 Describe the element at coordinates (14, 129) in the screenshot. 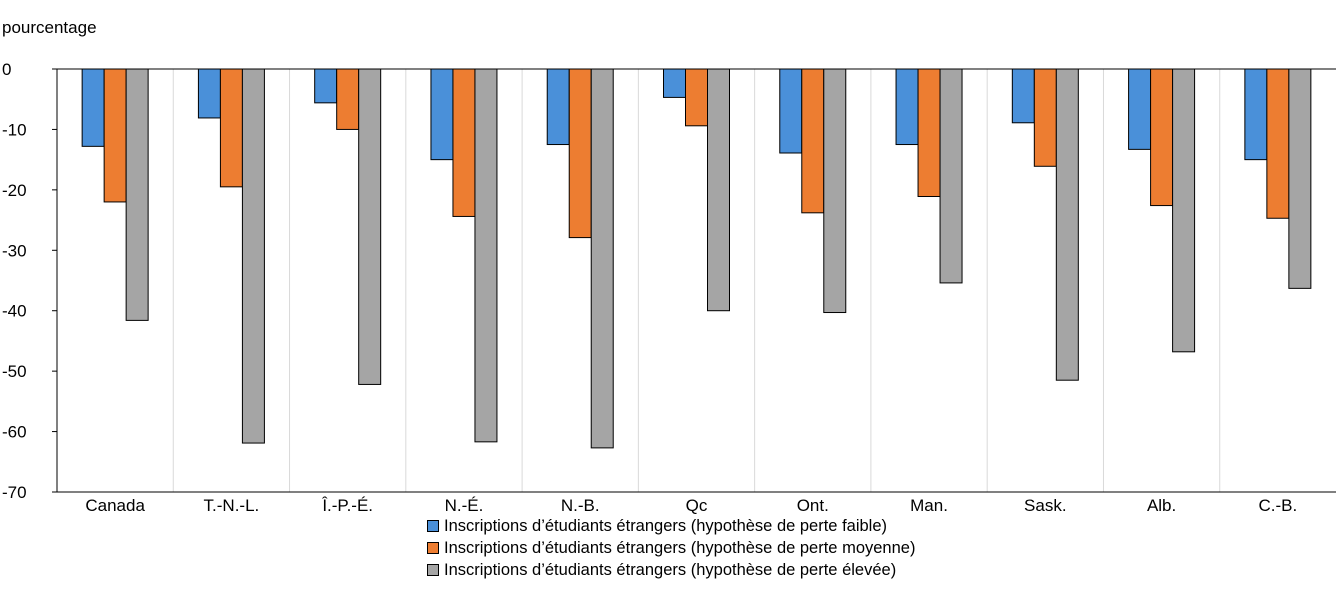

I see `y-tick-label: -10` at that location.